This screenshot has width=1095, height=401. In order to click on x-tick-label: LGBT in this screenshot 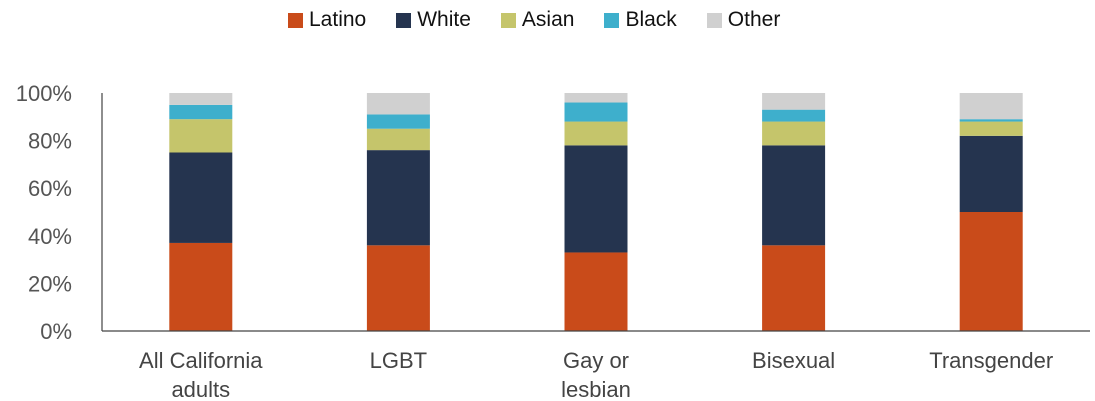, I will do `click(398, 360)`.